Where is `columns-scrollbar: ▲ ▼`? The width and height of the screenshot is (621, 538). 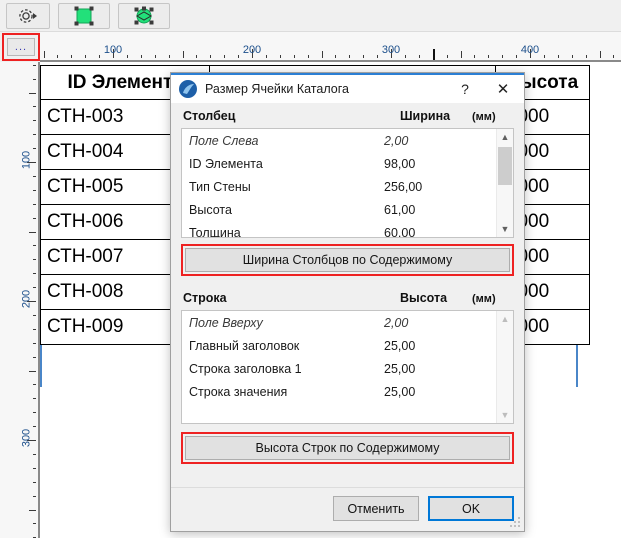
columns-scrollbar: ▲ ▼ is located at coordinates (504, 183).